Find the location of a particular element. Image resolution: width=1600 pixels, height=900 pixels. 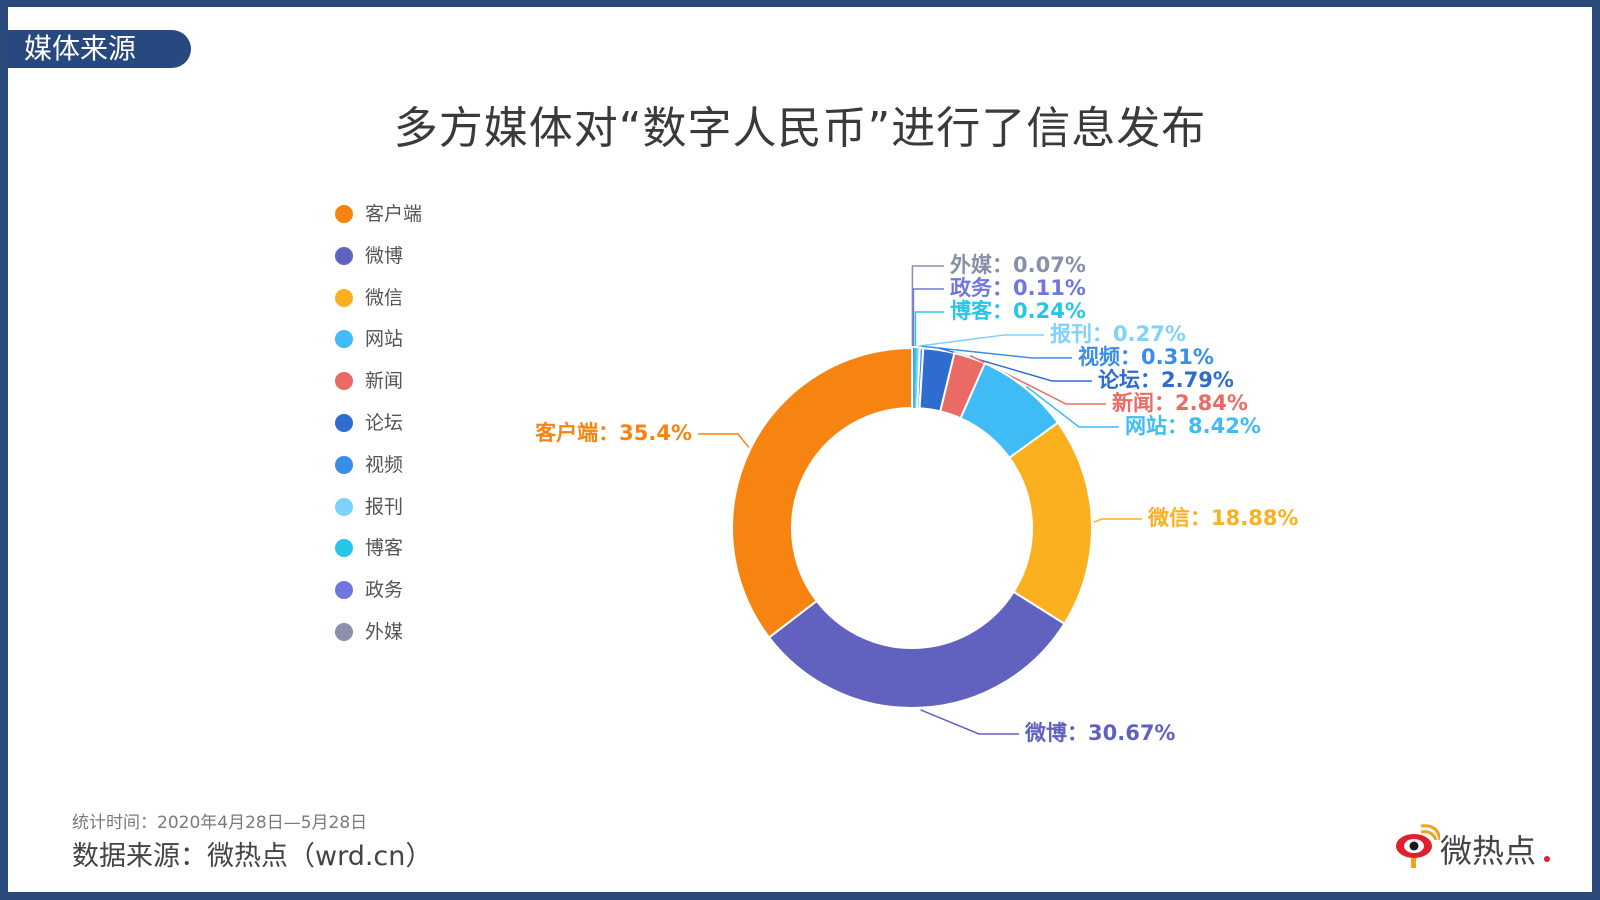

chart-title: 多方媒体对“数字人民币”进行了信息发布 is located at coordinates (800, 128).